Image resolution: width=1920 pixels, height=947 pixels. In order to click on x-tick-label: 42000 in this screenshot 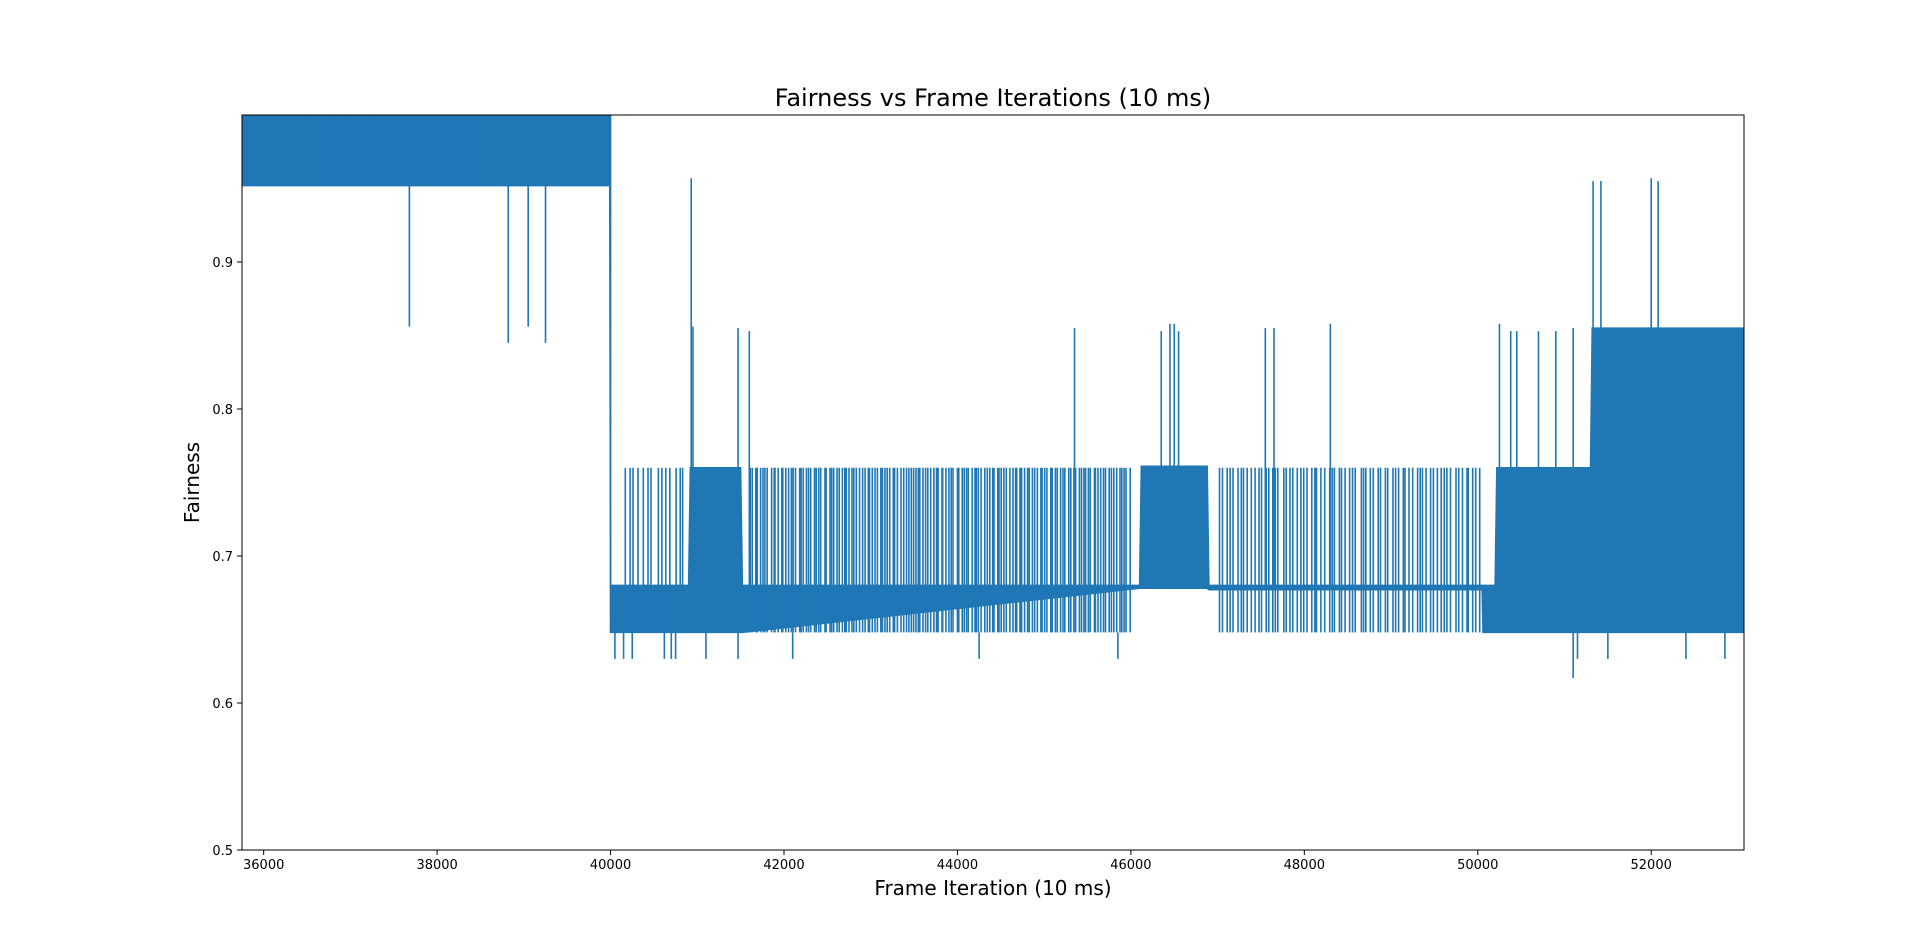, I will do `click(783, 865)`.